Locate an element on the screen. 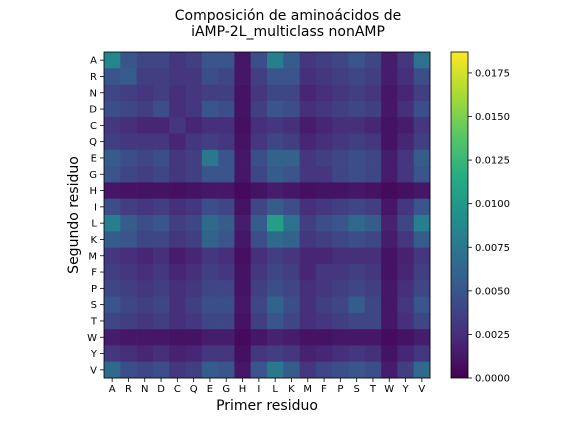 The width and height of the screenshot is (576, 432). heatmap-cell-C-Q is located at coordinates (194, 125).